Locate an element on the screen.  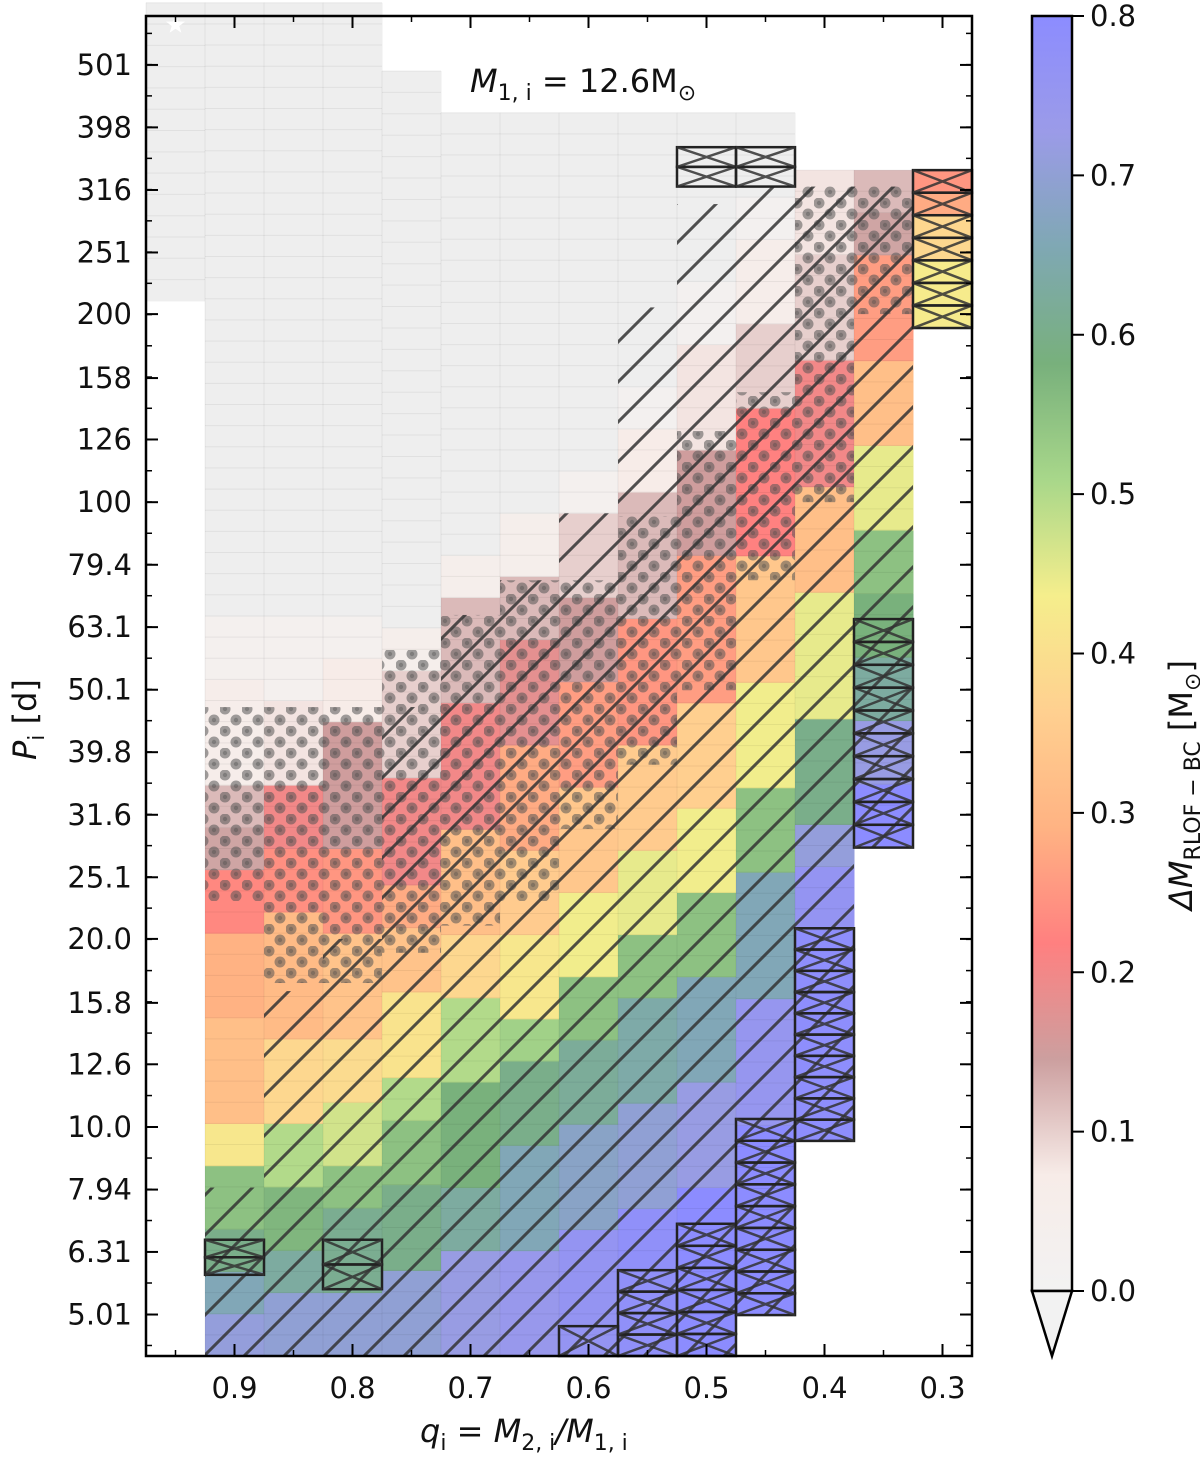
y-tick-label: 6.31 is located at coordinates (99, 1252).